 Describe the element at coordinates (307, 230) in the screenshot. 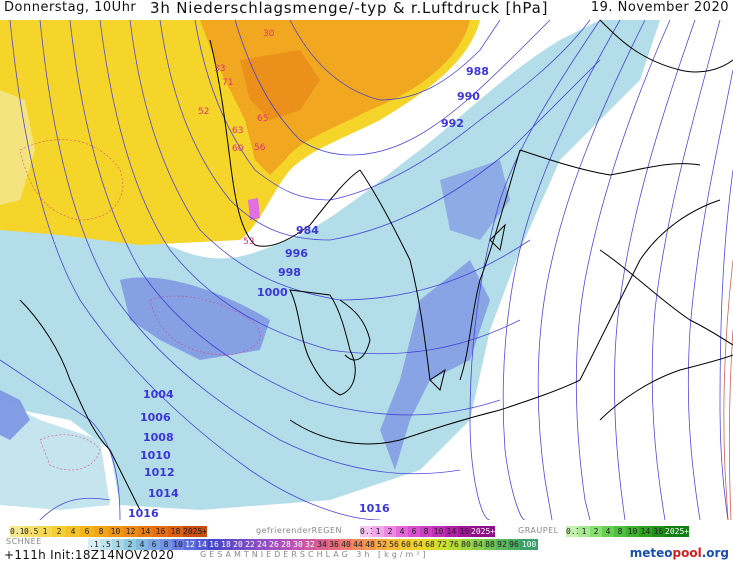

I see `svg-text: 984` at that location.